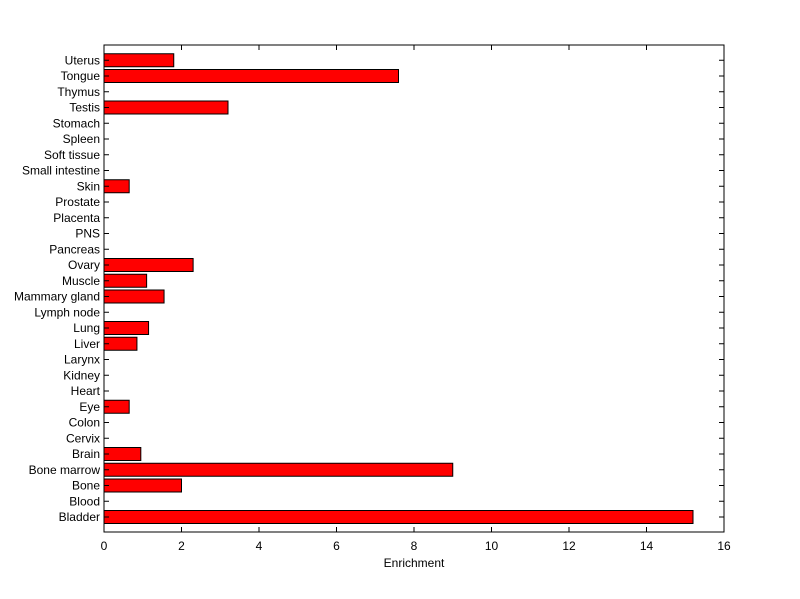  Describe the element at coordinates (647, 546) in the screenshot. I see `x-tick-label: 14` at that location.